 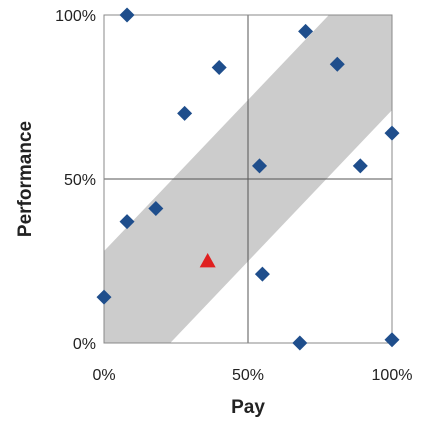 What do you see at coordinates (207, 260) in the screenshot?
I see `data-point-triangle` at bounding box center [207, 260].